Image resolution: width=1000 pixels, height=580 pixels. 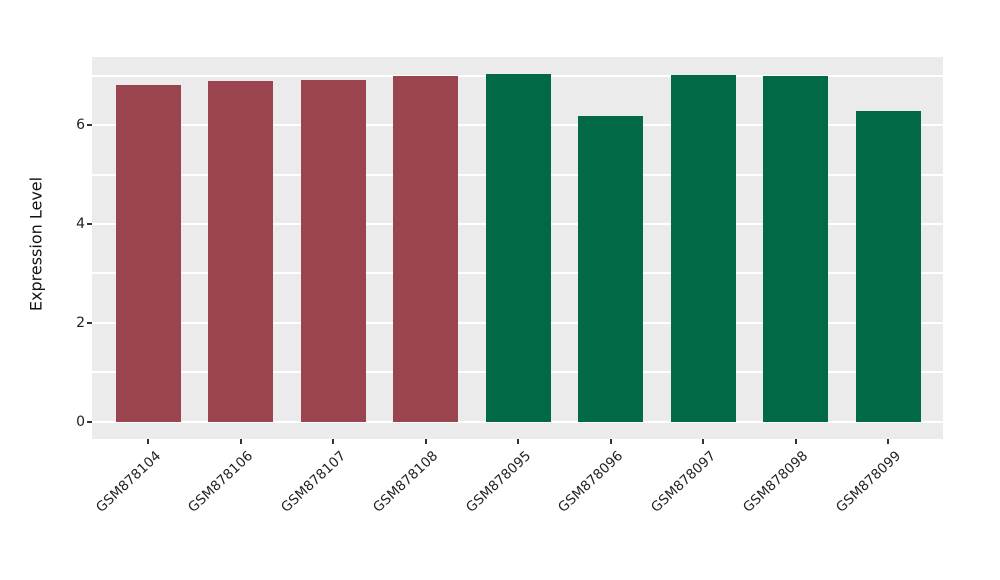 I want to click on x-tick-label-GSM878098: GSM878098, so click(x=776, y=482).